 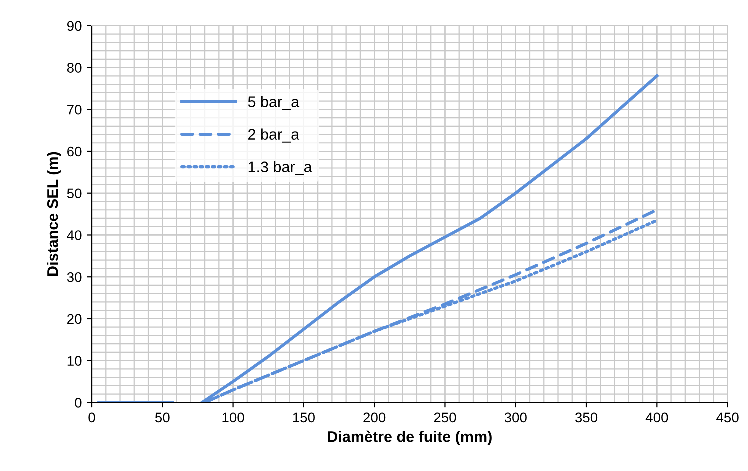 What do you see at coordinates (54, 214) in the screenshot?
I see `y-axis-title: Distance SEL (m)` at bounding box center [54, 214].